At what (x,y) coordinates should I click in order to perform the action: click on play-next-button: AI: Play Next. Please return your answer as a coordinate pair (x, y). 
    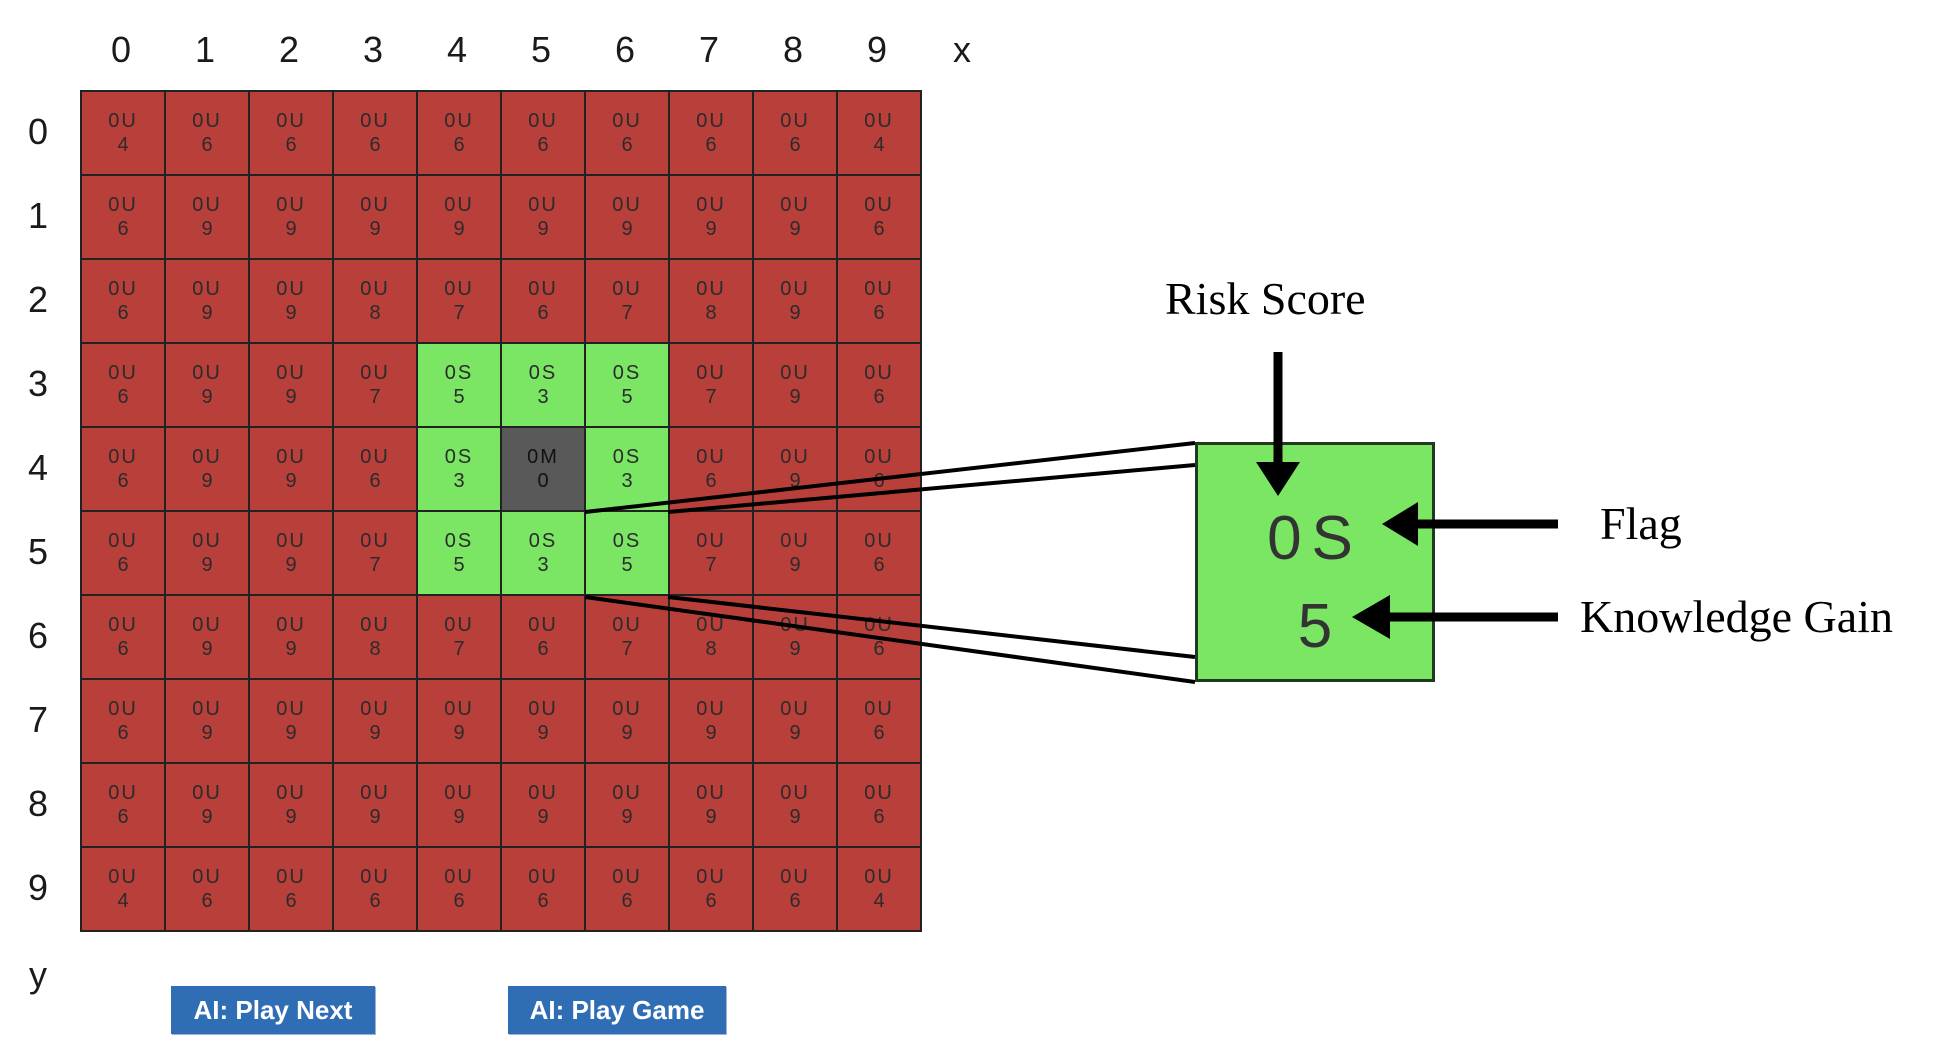
    Looking at the image, I should click on (273, 1010).